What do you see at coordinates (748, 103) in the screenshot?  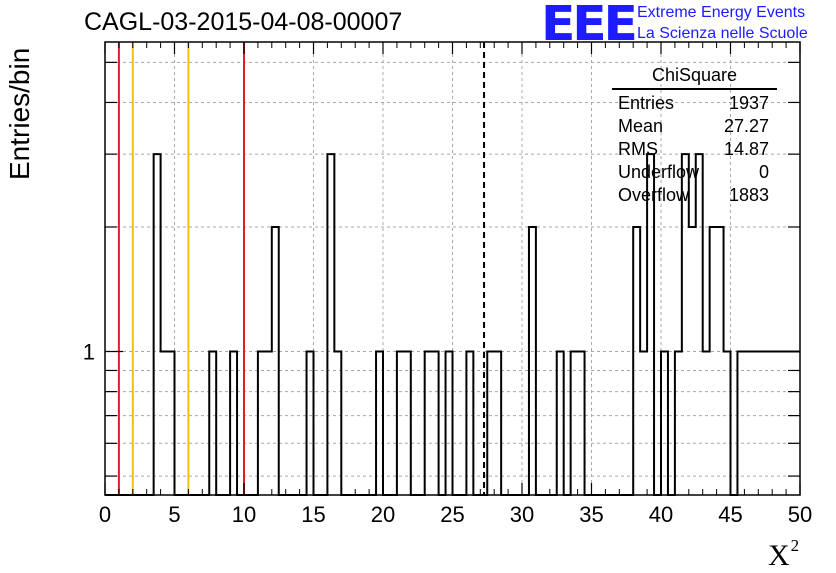 I see `stats-value: 1937` at bounding box center [748, 103].